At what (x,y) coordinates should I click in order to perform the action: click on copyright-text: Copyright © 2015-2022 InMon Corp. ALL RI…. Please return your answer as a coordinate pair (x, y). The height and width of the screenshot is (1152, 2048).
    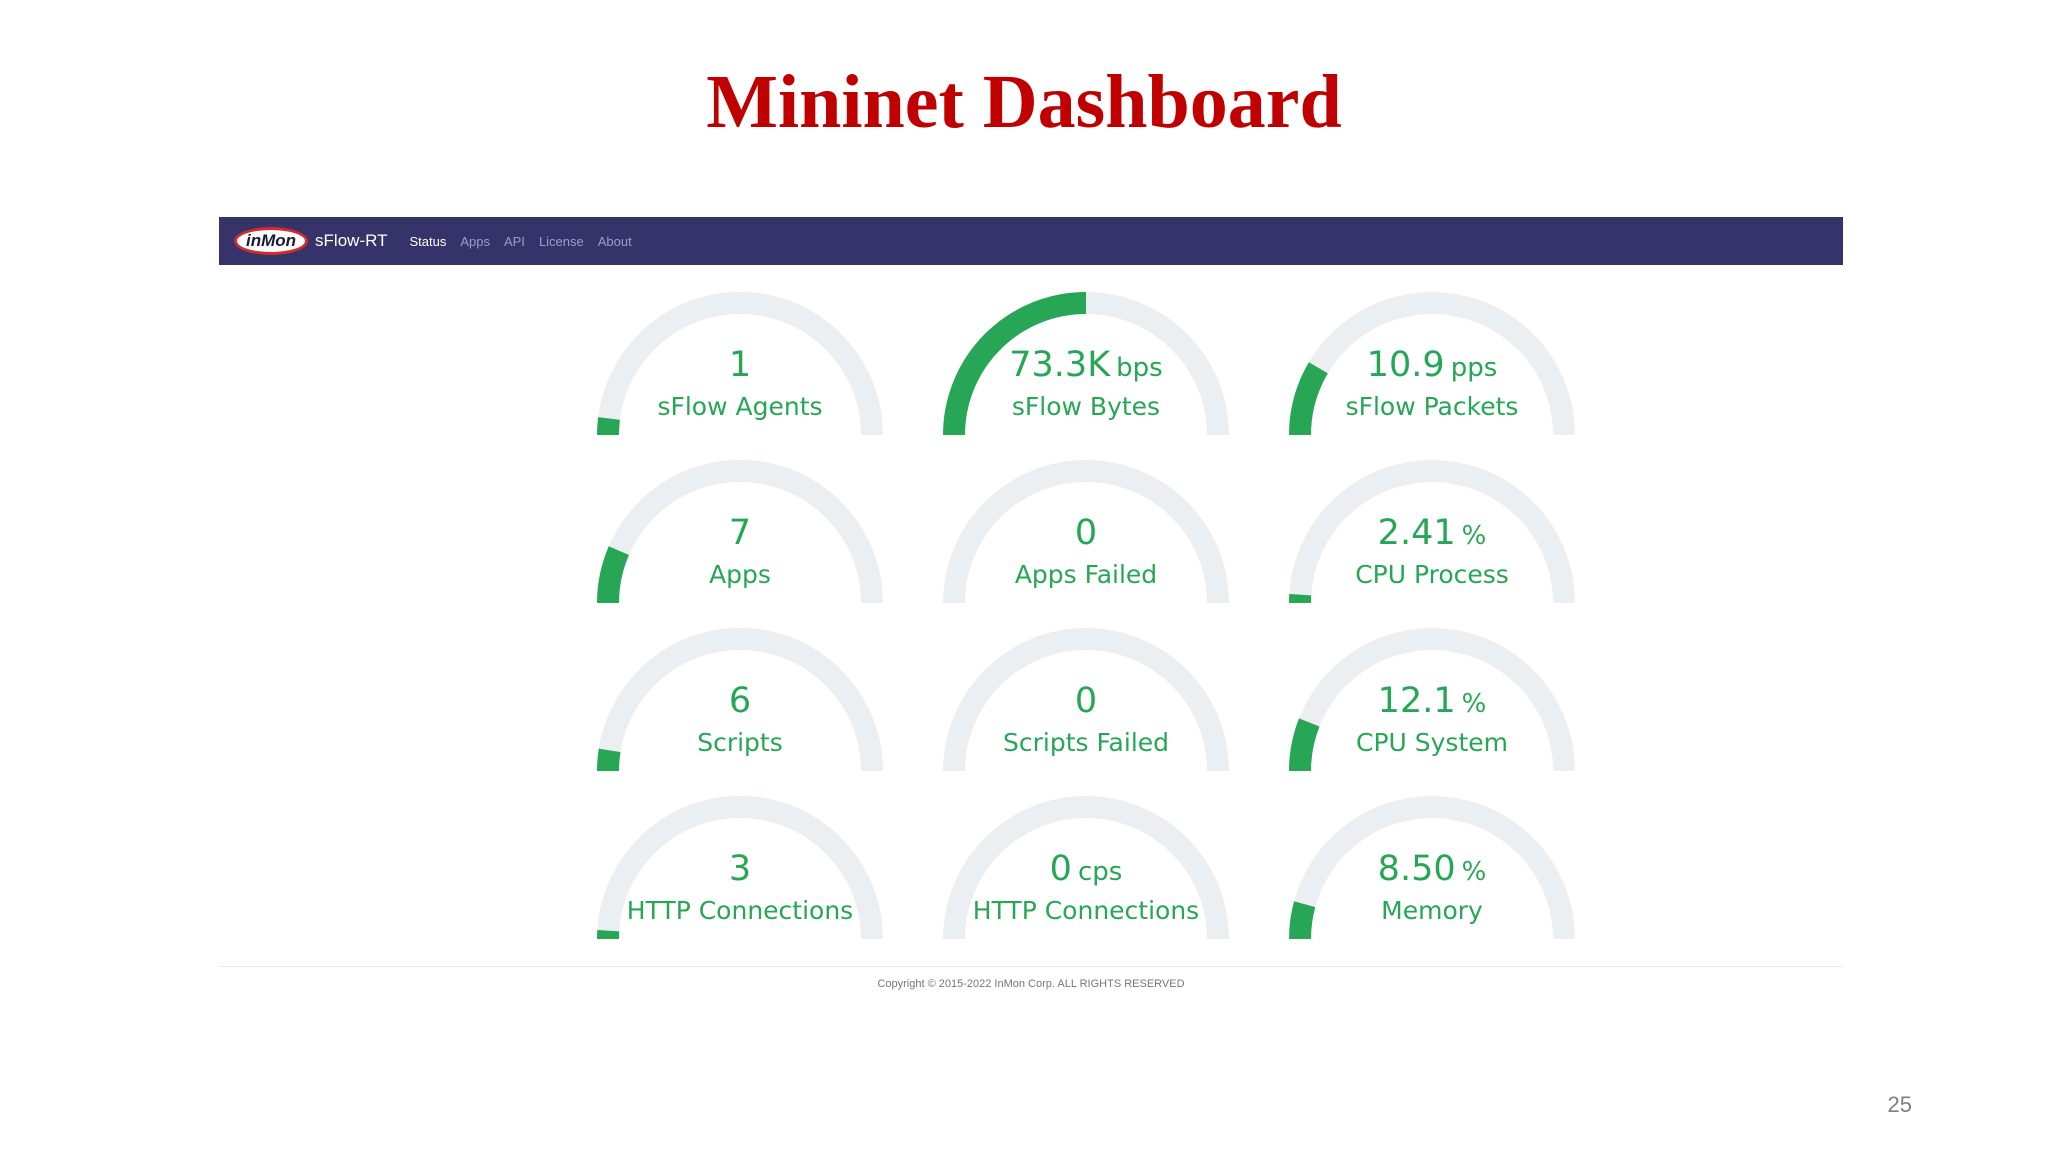
    Looking at the image, I should click on (1031, 984).